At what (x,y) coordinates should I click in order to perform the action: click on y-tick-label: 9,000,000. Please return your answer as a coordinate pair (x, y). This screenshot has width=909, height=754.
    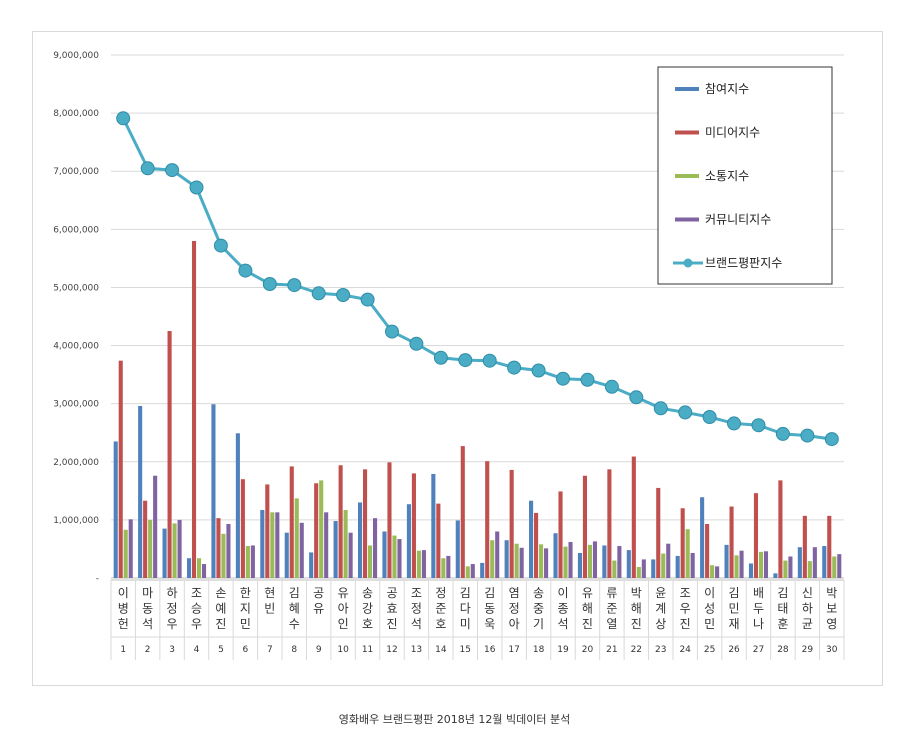
    Looking at the image, I should click on (76, 56).